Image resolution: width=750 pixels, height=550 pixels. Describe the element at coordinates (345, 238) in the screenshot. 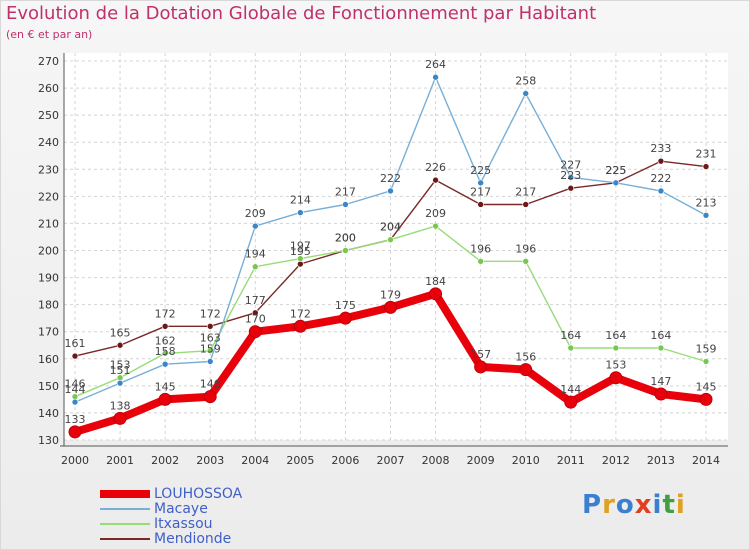

I see `data-label: 200` at that location.